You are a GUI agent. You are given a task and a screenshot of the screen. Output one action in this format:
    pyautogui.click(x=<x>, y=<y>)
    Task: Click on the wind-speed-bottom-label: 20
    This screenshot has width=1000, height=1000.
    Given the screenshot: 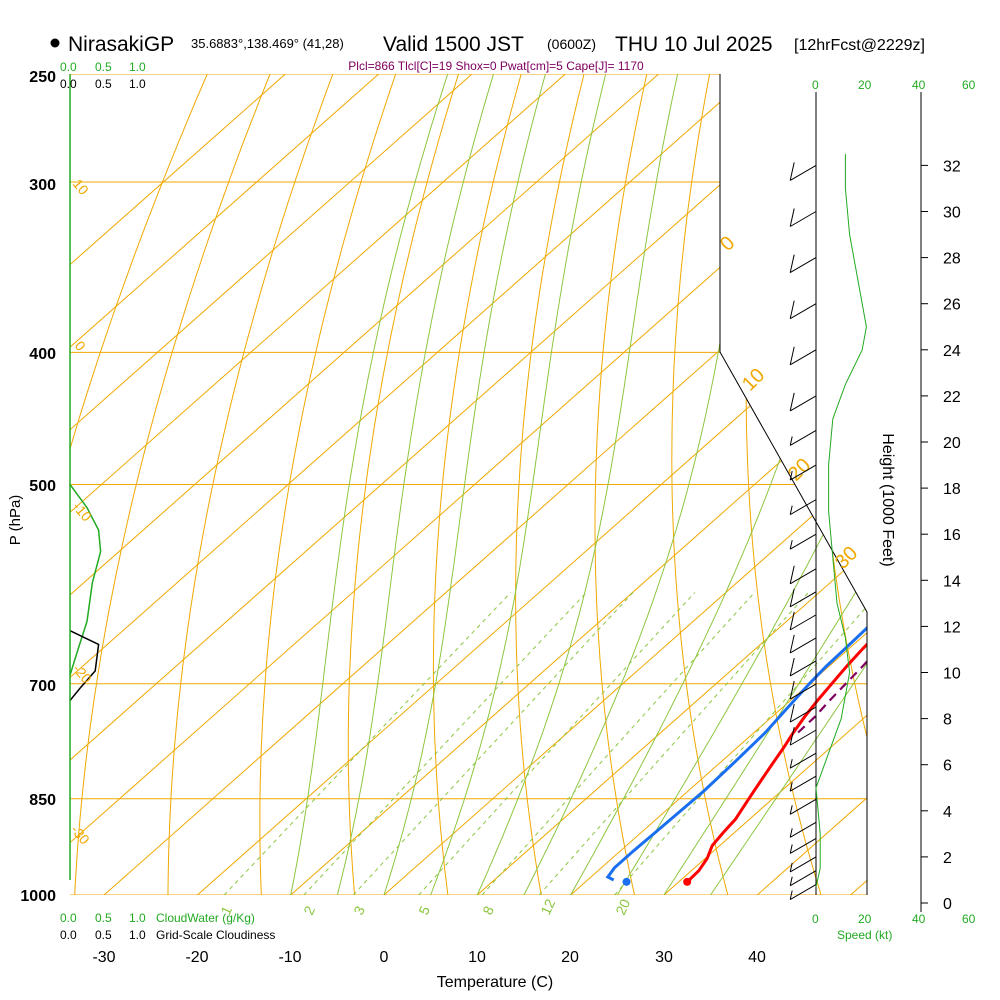 What is the action you would take?
    pyautogui.click(x=865, y=919)
    